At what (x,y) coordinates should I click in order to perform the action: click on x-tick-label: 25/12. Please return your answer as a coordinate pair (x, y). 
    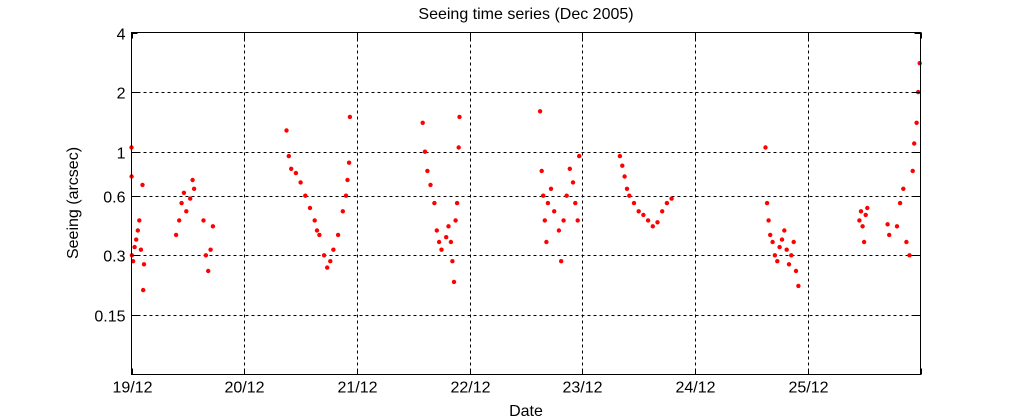
    Looking at the image, I should click on (808, 388).